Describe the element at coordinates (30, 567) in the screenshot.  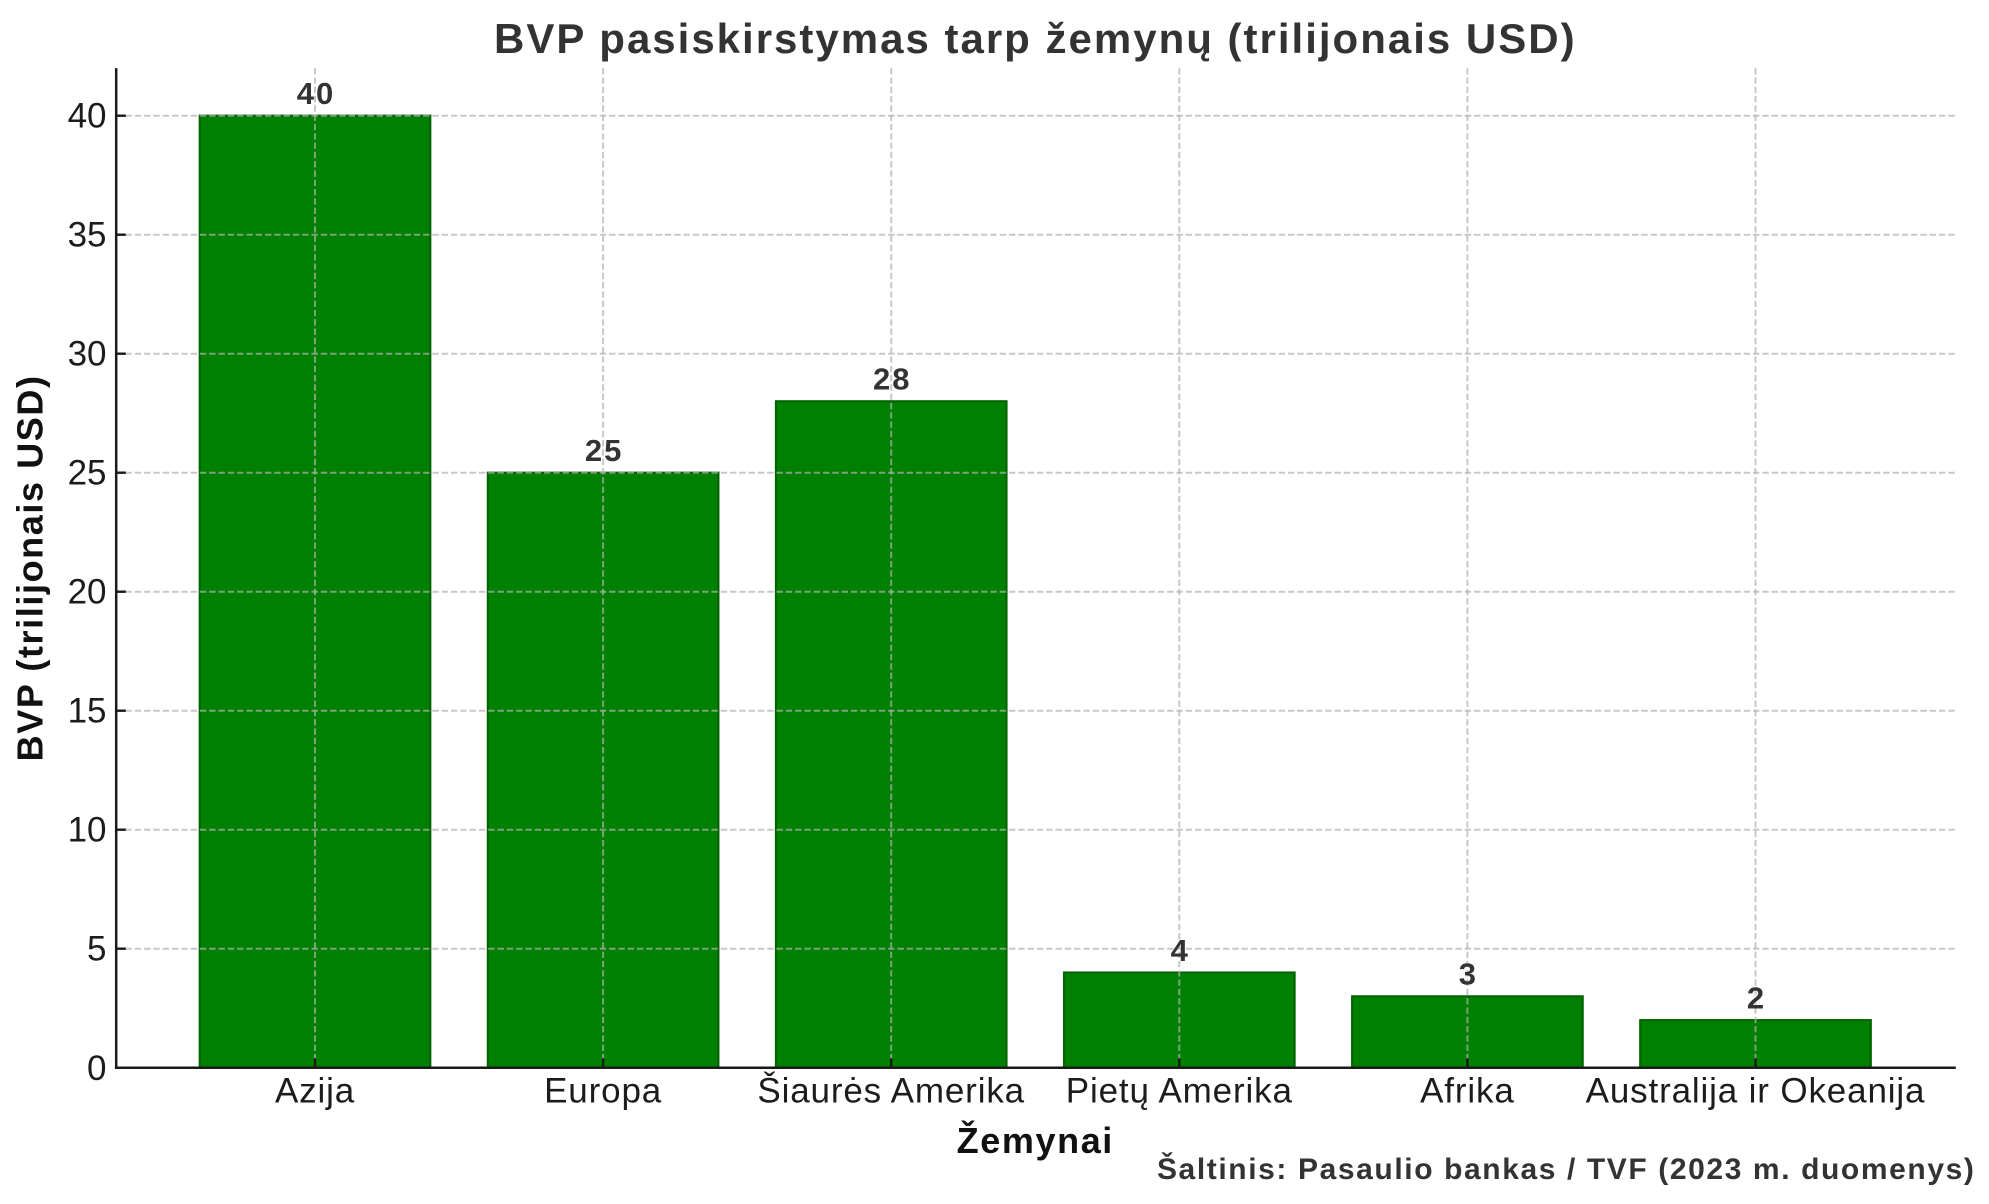
I see `svg-text: BVP (trilijonais USD)` at that location.